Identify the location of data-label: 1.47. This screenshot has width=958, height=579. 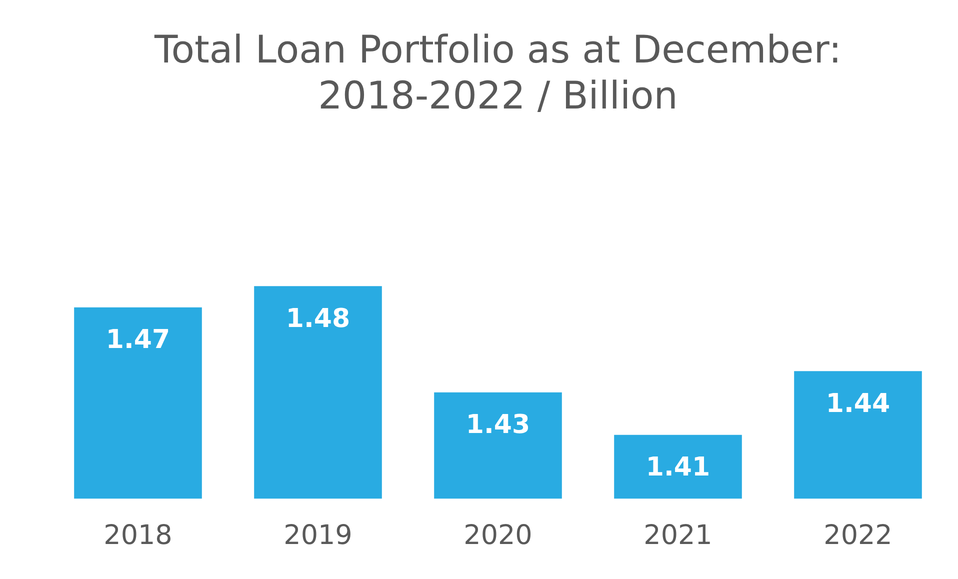
(138, 340).